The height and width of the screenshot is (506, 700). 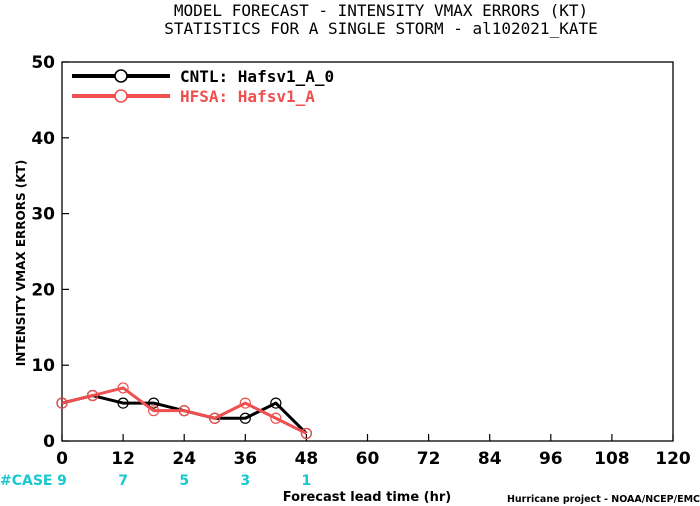 What do you see at coordinates (123, 481) in the screenshot?
I see `case-count: 7` at bounding box center [123, 481].